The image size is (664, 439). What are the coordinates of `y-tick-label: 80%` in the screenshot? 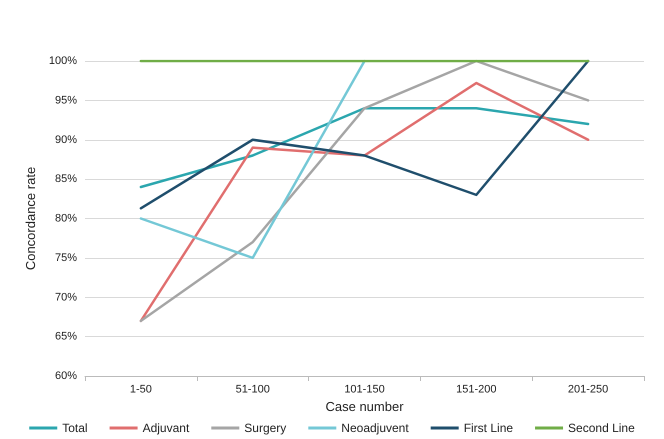 It's located at (66, 218).